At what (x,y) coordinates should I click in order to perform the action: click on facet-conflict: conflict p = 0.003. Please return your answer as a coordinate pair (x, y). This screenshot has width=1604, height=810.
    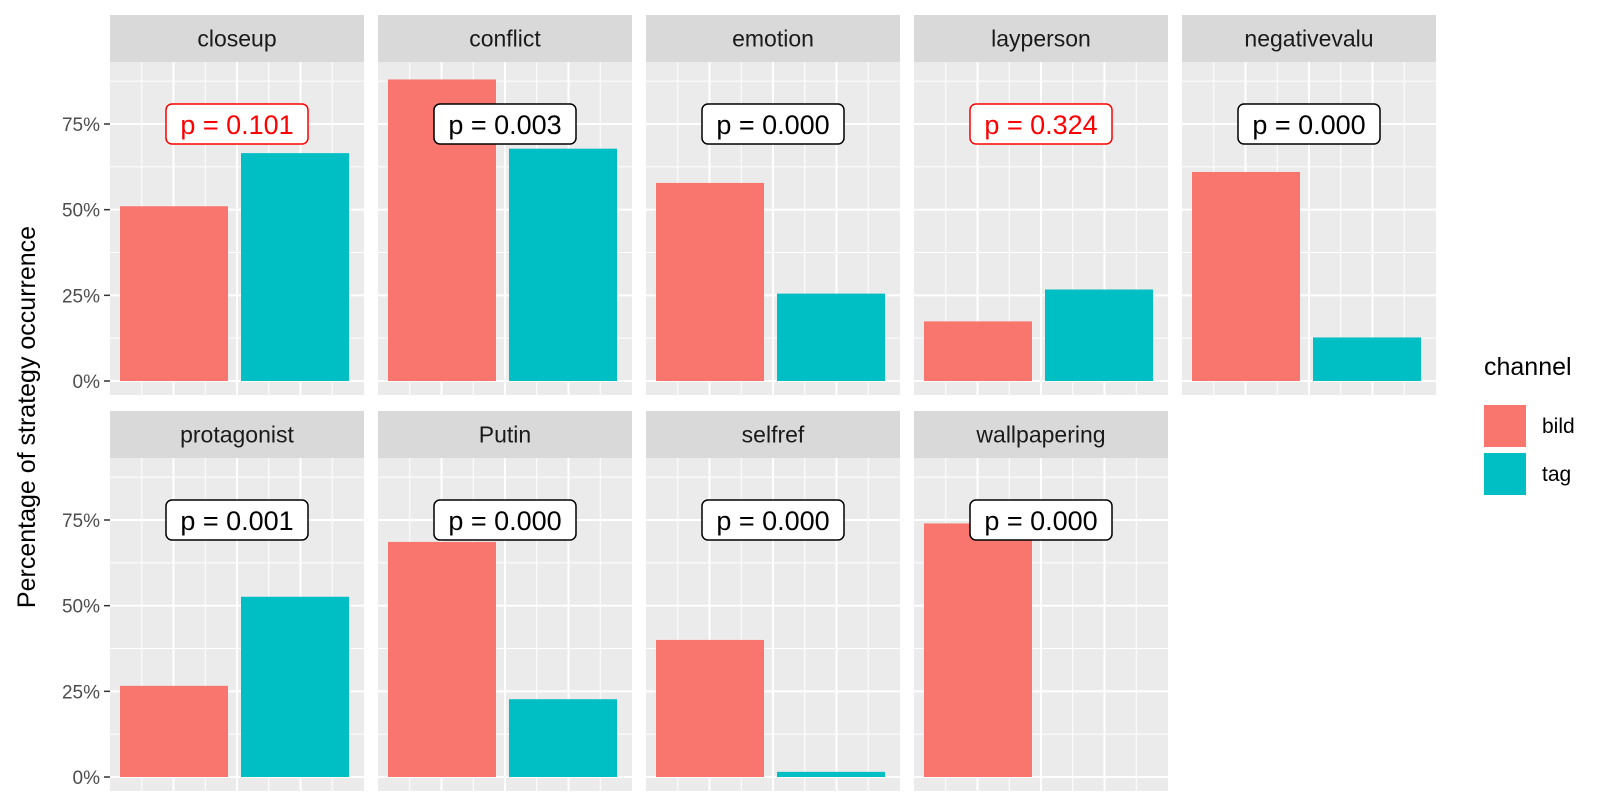
    Looking at the image, I should click on (505, 205).